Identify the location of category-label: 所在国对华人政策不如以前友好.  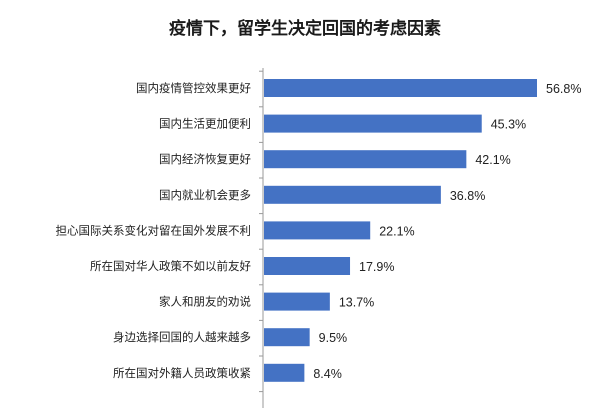
(170, 266).